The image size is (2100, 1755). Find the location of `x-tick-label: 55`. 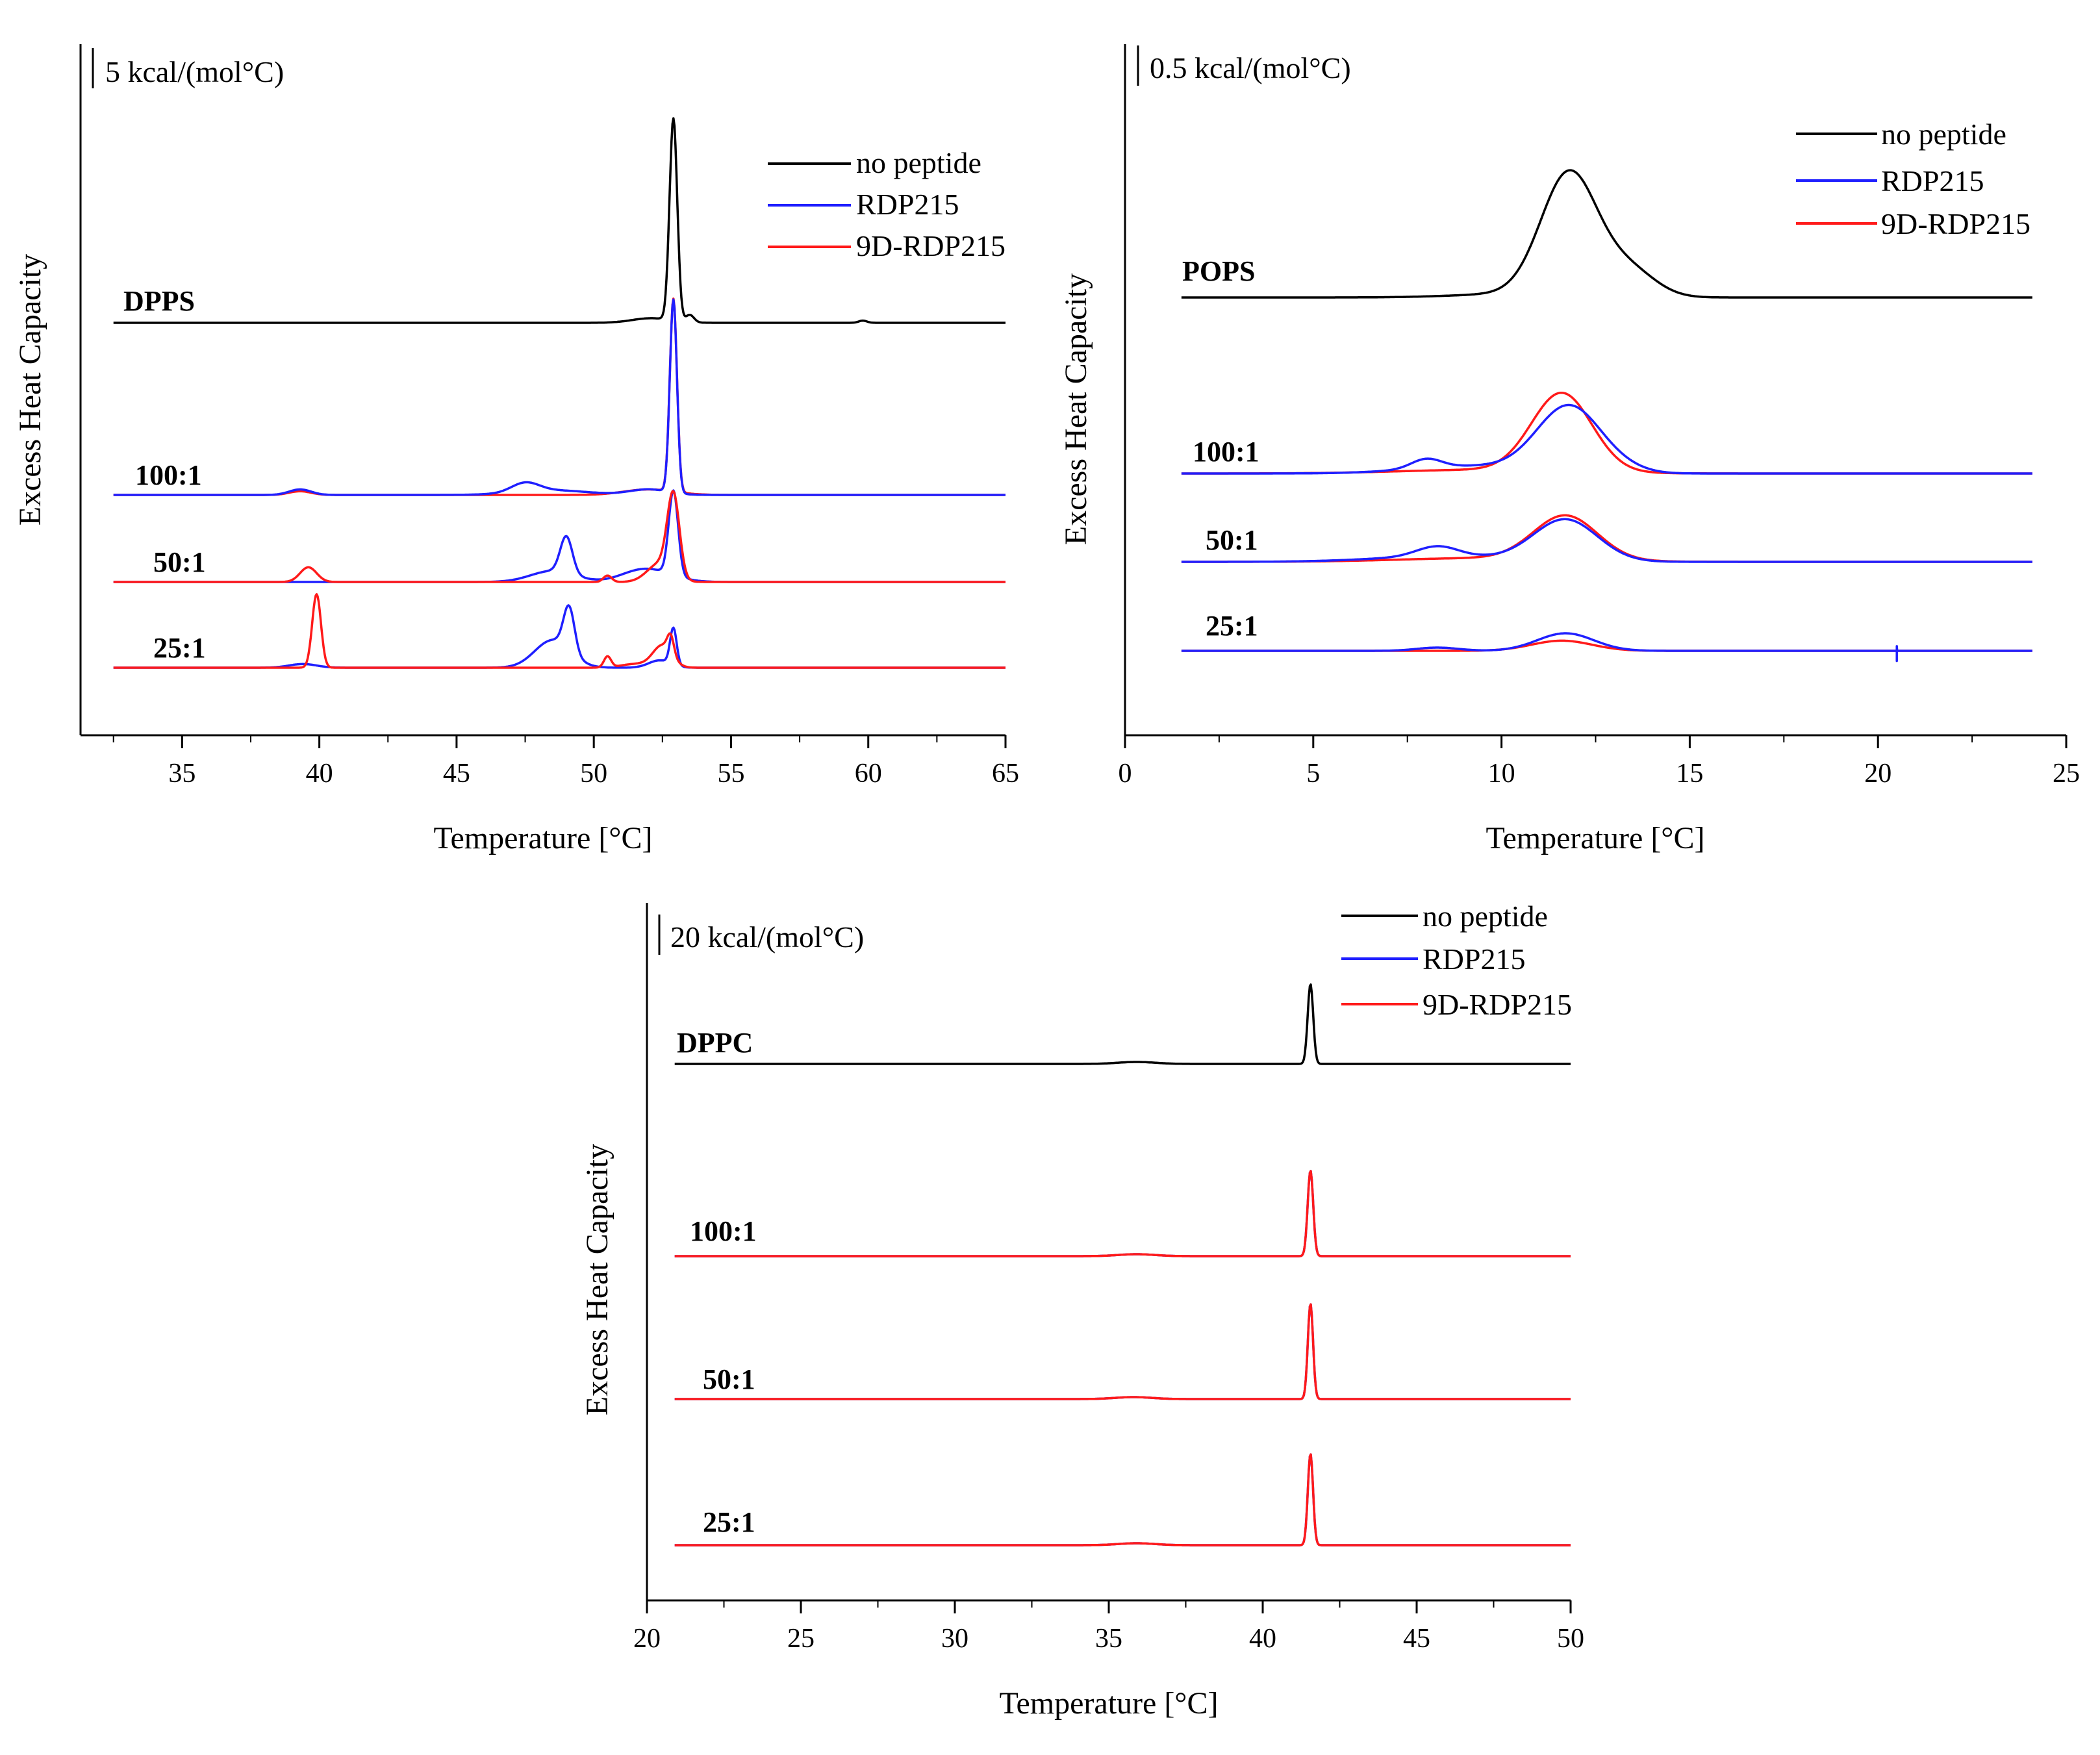

x-tick-label: 55 is located at coordinates (730, 774).